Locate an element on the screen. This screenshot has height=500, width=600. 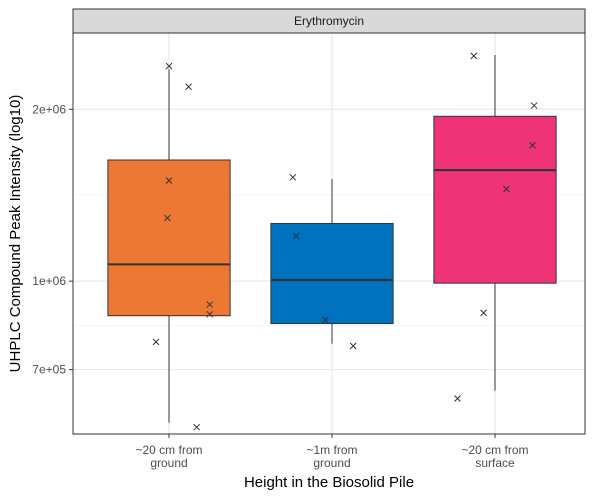
facet-strip-label: Erythromycin is located at coordinates (329, 21).